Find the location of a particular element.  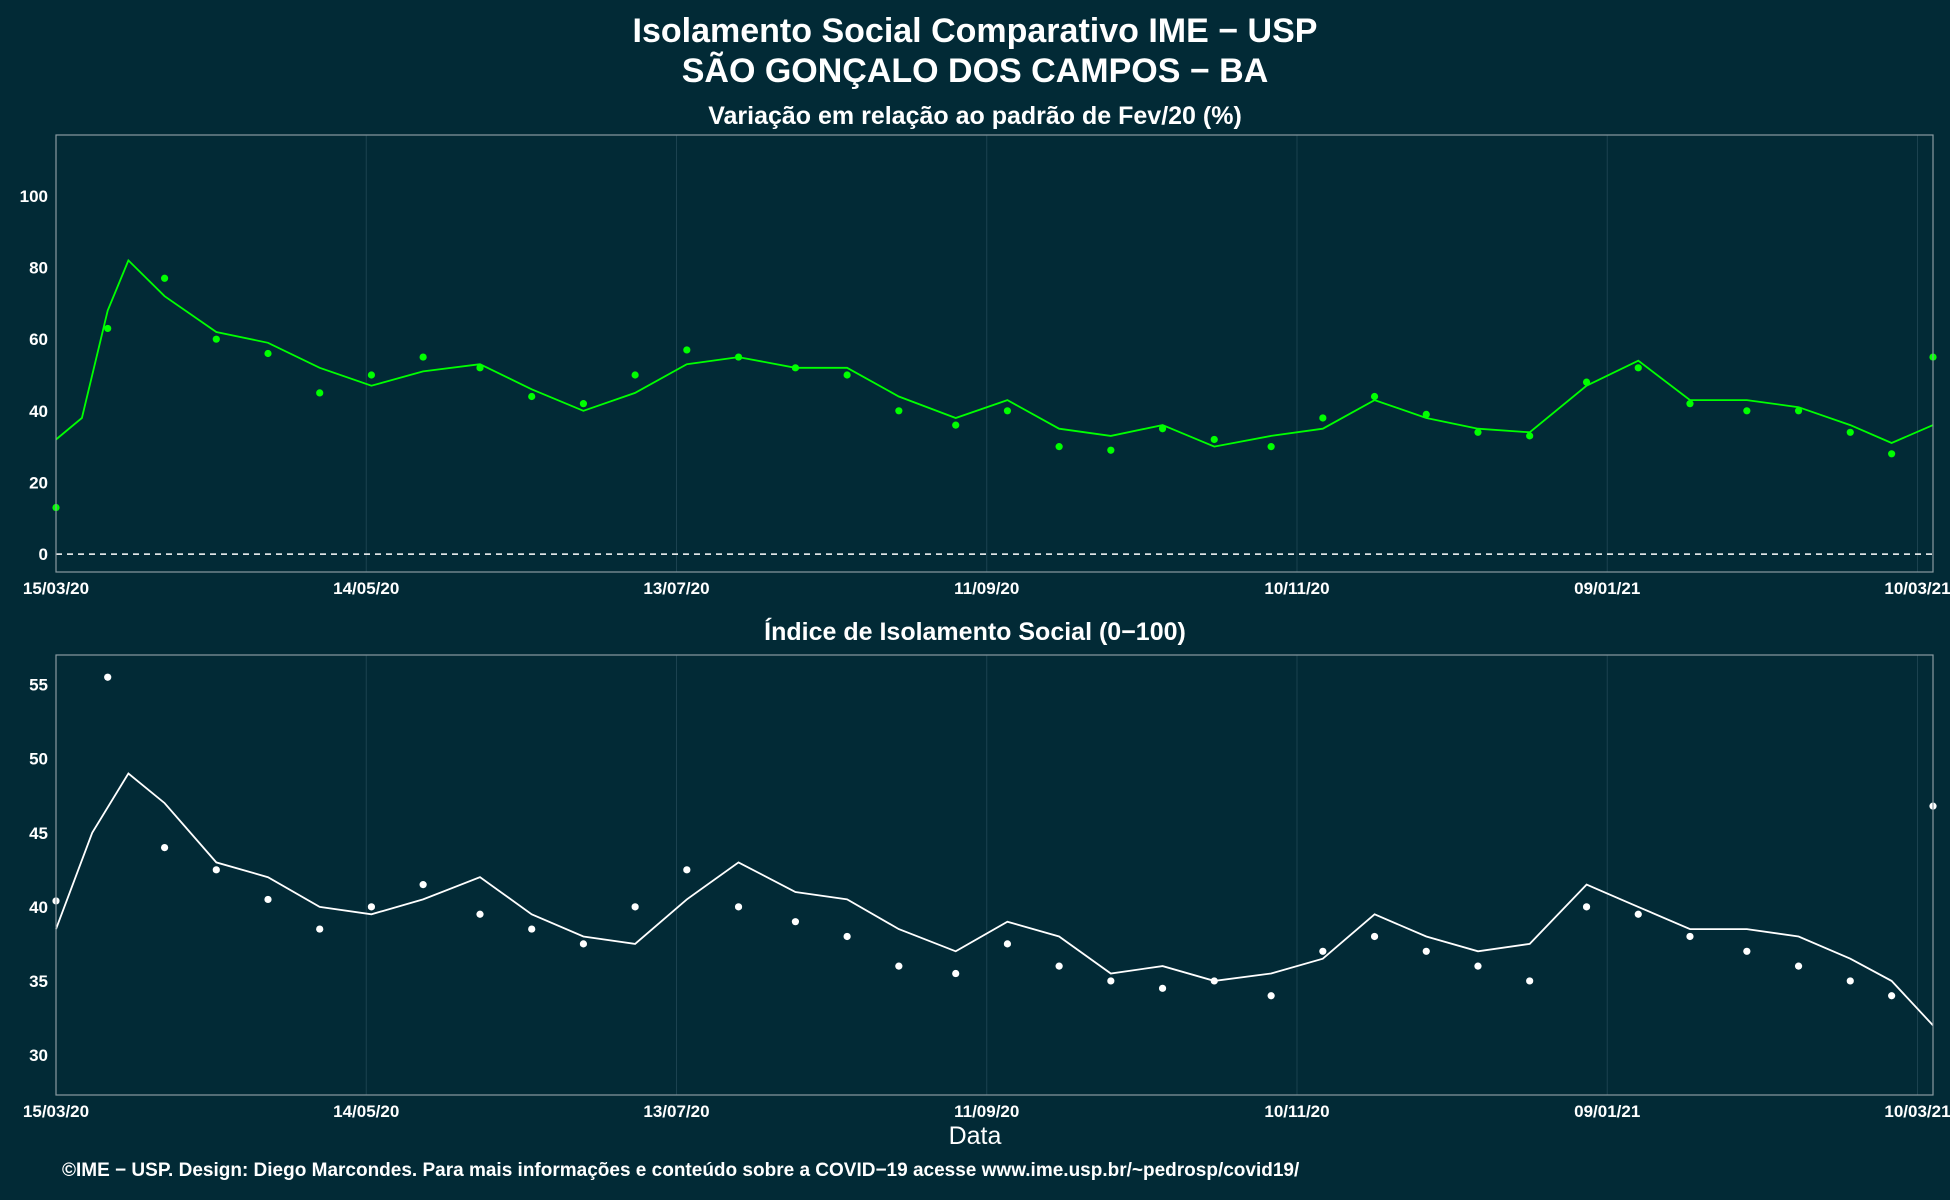

y-tick-label: 50 is located at coordinates (38, 759).